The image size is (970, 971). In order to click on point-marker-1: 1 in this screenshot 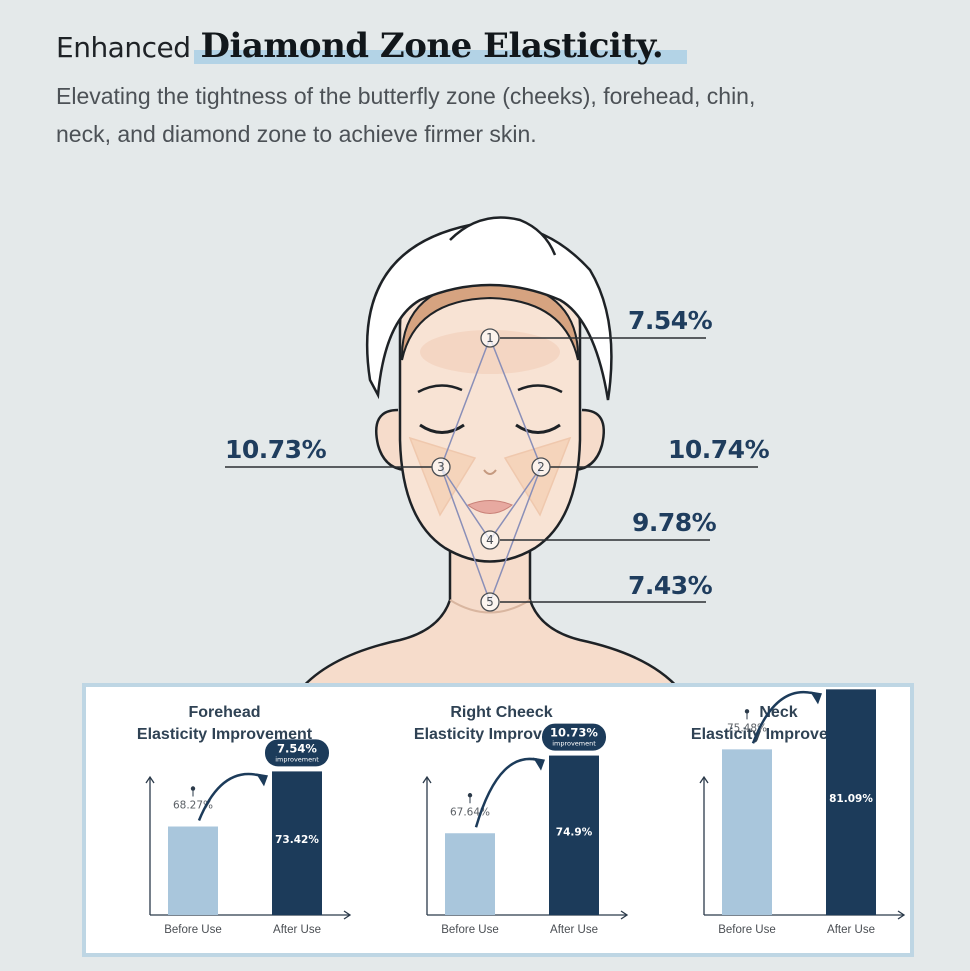, I will do `click(490, 338)`.